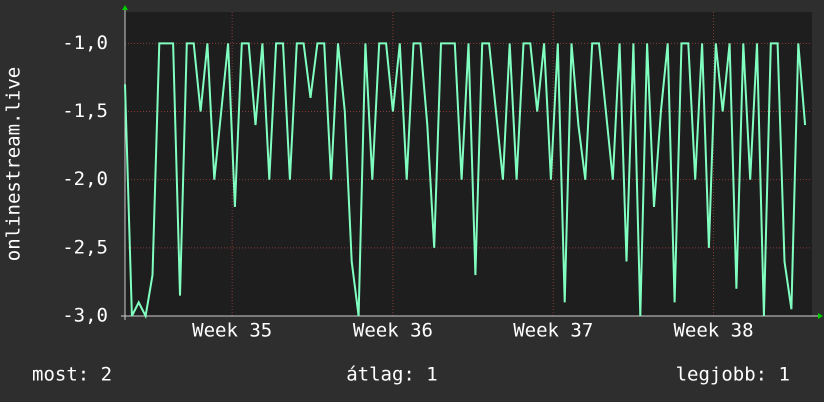 Image resolution: width=824 pixels, height=402 pixels. Describe the element at coordinates (14, 164) in the screenshot. I see `y-axis-title: onlinestream.live` at that location.